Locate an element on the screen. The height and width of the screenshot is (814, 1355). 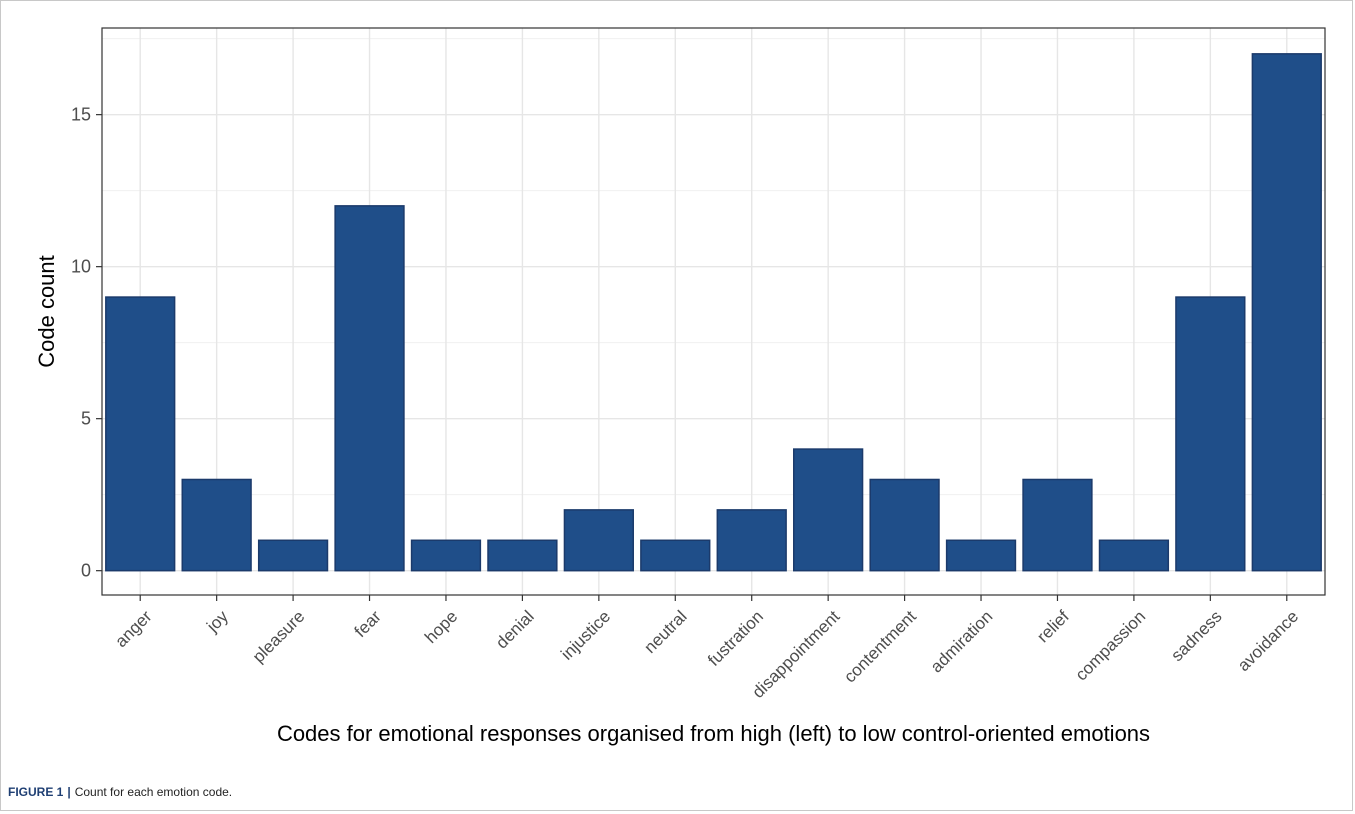
x-tick-label: admiration is located at coordinates (962, 642).